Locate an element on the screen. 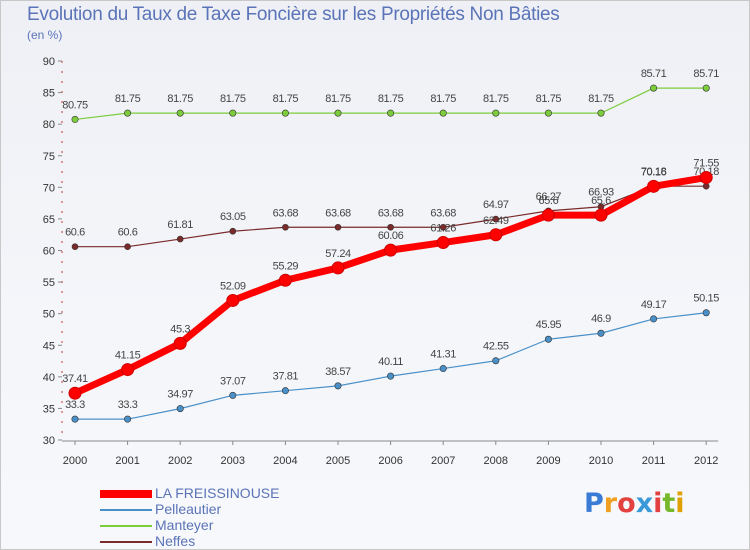 The image size is (750, 550). data-label: 37.81 is located at coordinates (286, 377).